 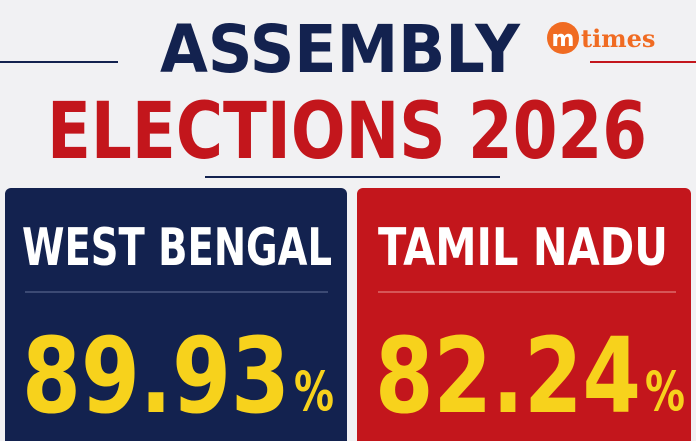 I want to click on logo-text: times, so click(x=618, y=38).